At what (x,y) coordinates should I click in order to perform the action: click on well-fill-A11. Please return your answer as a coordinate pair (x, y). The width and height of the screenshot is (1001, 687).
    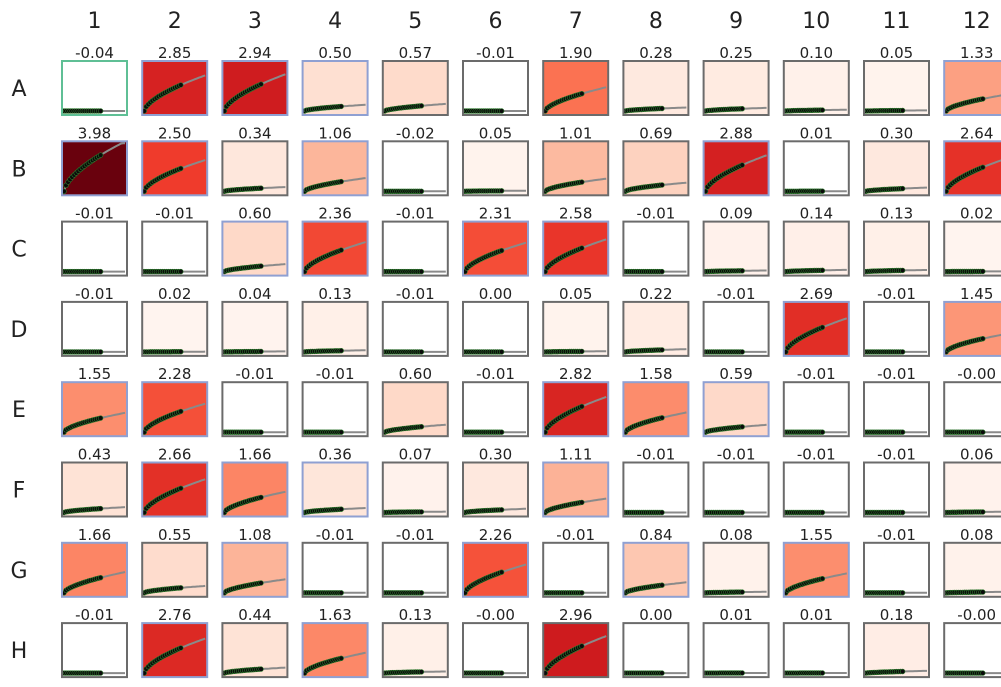
    Looking at the image, I should click on (896, 88).